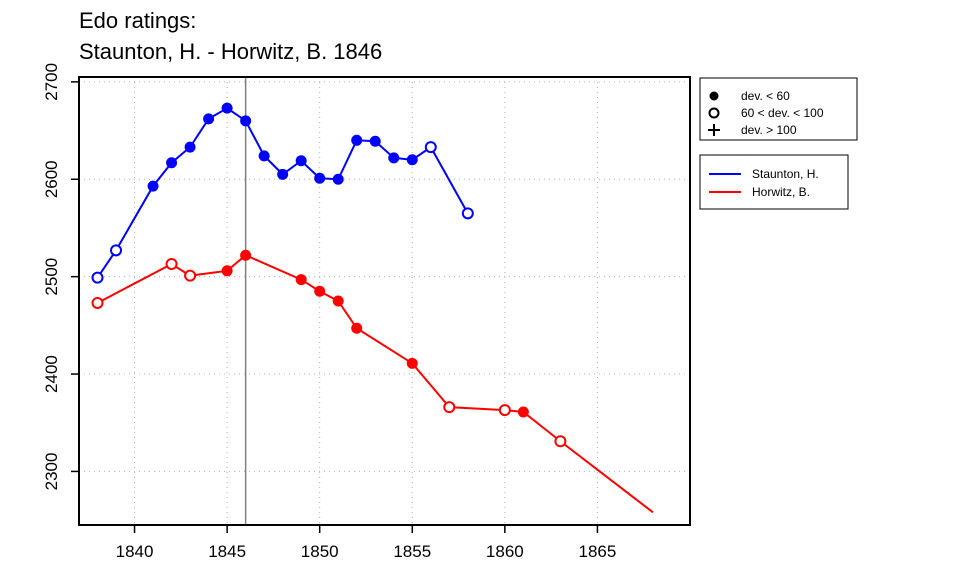 Image resolution: width=960 pixels, height=576 pixels. I want to click on y-axis-tick-label: 2700, so click(51, 82).